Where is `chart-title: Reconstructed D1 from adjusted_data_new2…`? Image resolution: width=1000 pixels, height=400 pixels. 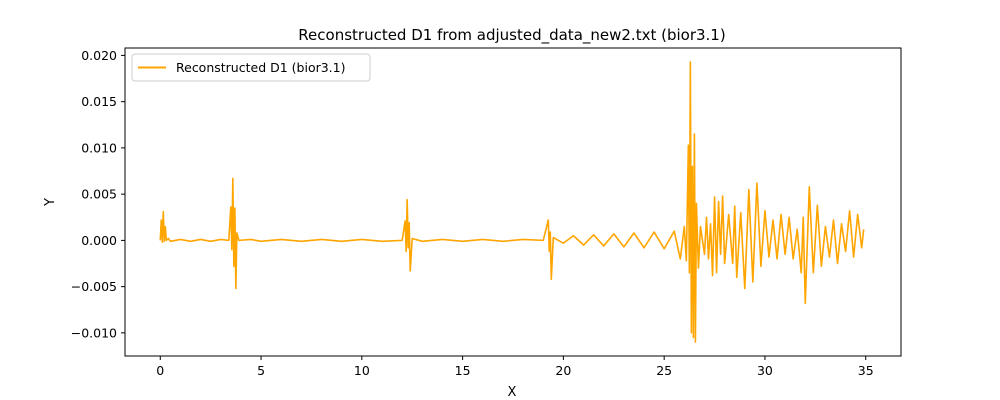 chart-title: Reconstructed D1 from adjusted_data_new2… is located at coordinates (511, 35).